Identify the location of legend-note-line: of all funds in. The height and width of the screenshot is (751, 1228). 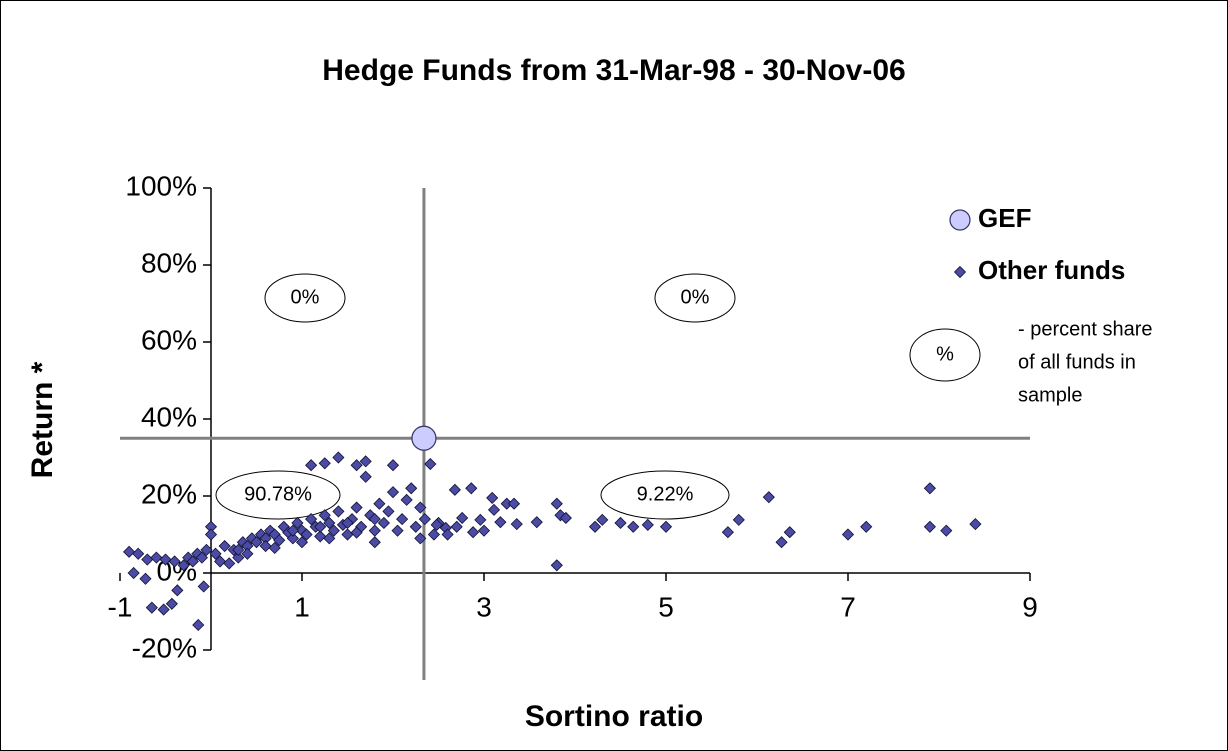
(1077, 362).